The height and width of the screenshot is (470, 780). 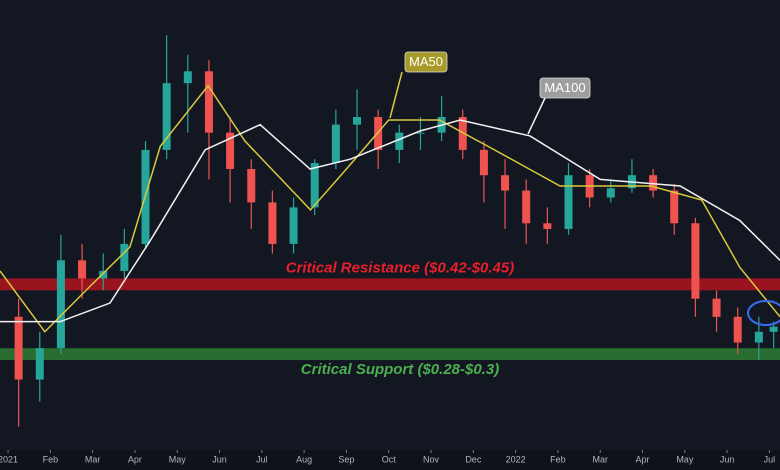 I want to click on ma-label: MA50, so click(x=426, y=61).